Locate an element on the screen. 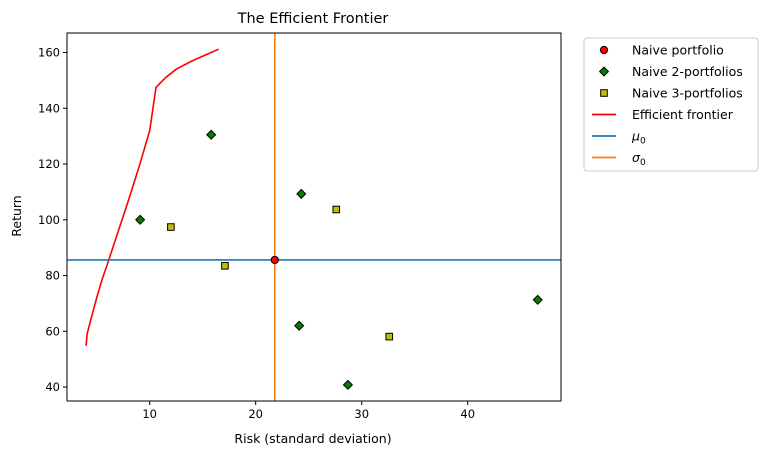 This screenshot has width=771, height=455. x-tick-label: 40 is located at coordinates (467, 414).